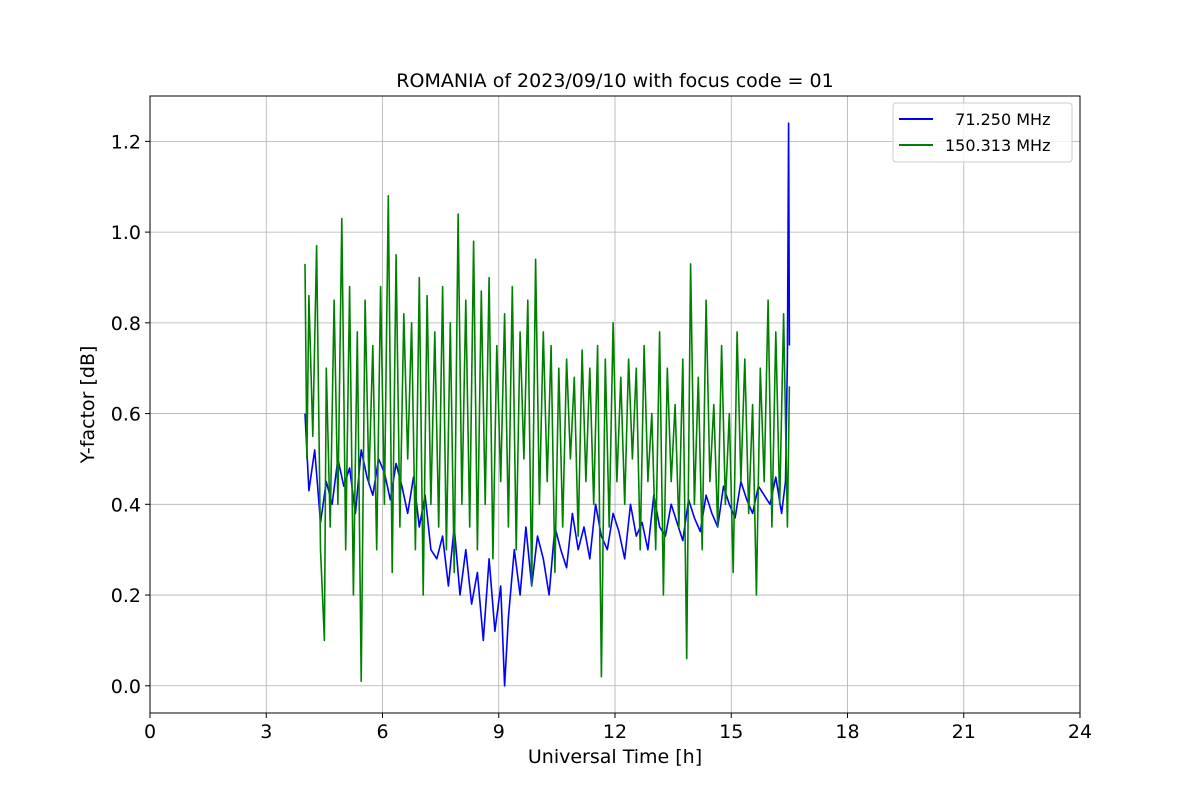  I want to click on x-tick-label: 9, so click(499, 732).